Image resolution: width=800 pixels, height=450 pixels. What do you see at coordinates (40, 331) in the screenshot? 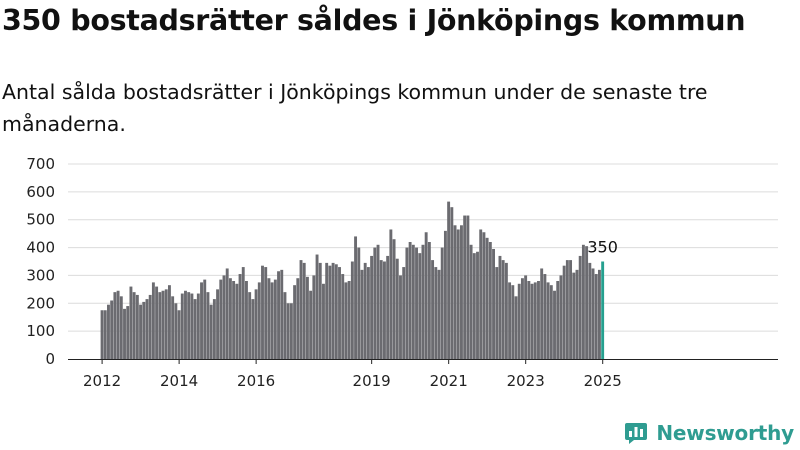
I see `y-tick-label: 100` at bounding box center [40, 331].